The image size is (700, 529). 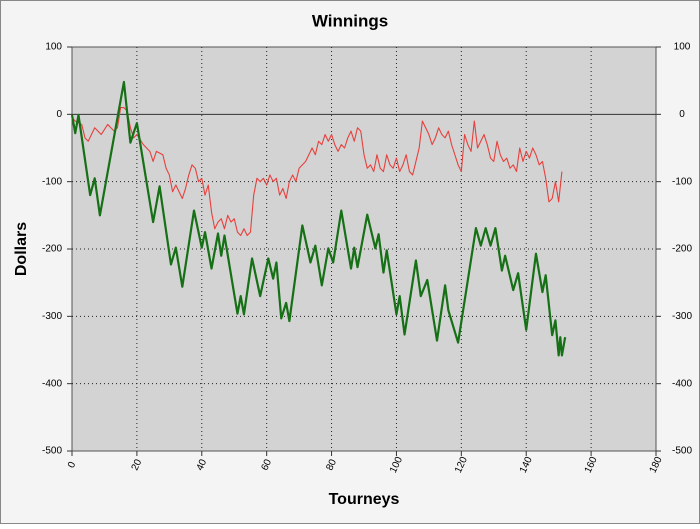 I want to click on x-tick-label: 60, so click(x=266, y=464).